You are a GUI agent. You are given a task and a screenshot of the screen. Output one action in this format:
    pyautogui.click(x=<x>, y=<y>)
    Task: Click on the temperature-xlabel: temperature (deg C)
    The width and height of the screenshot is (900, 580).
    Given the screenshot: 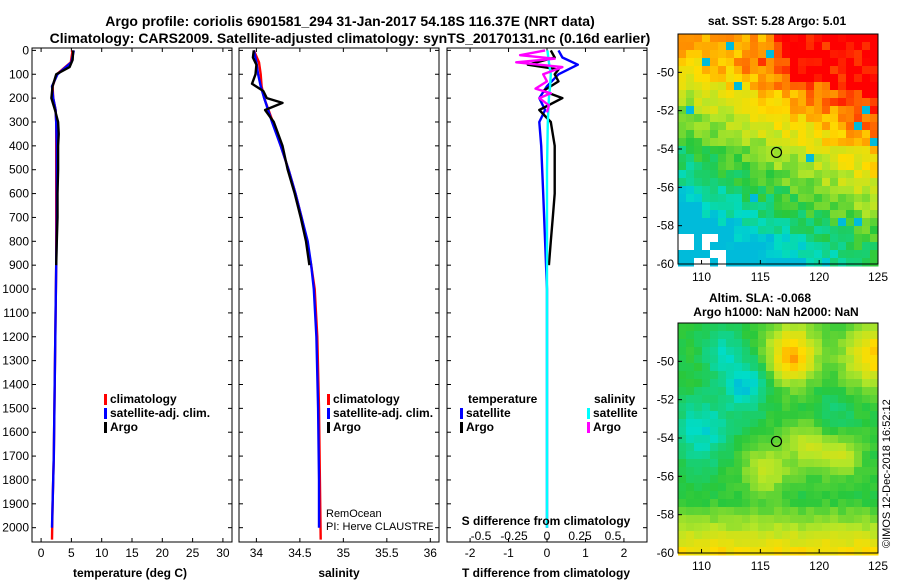 What is the action you would take?
    pyautogui.click(x=130, y=573)
    